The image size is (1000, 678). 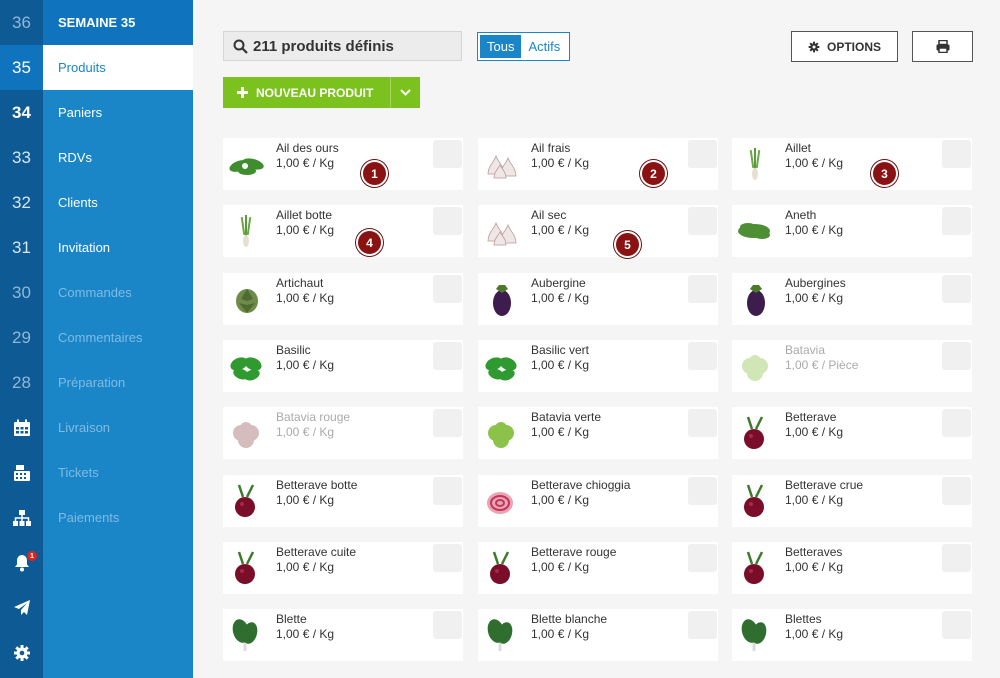 What do you see at coordinates (21, 112) in the screenshot?
I see `week-34: 34` at bounding box center [21, 112].